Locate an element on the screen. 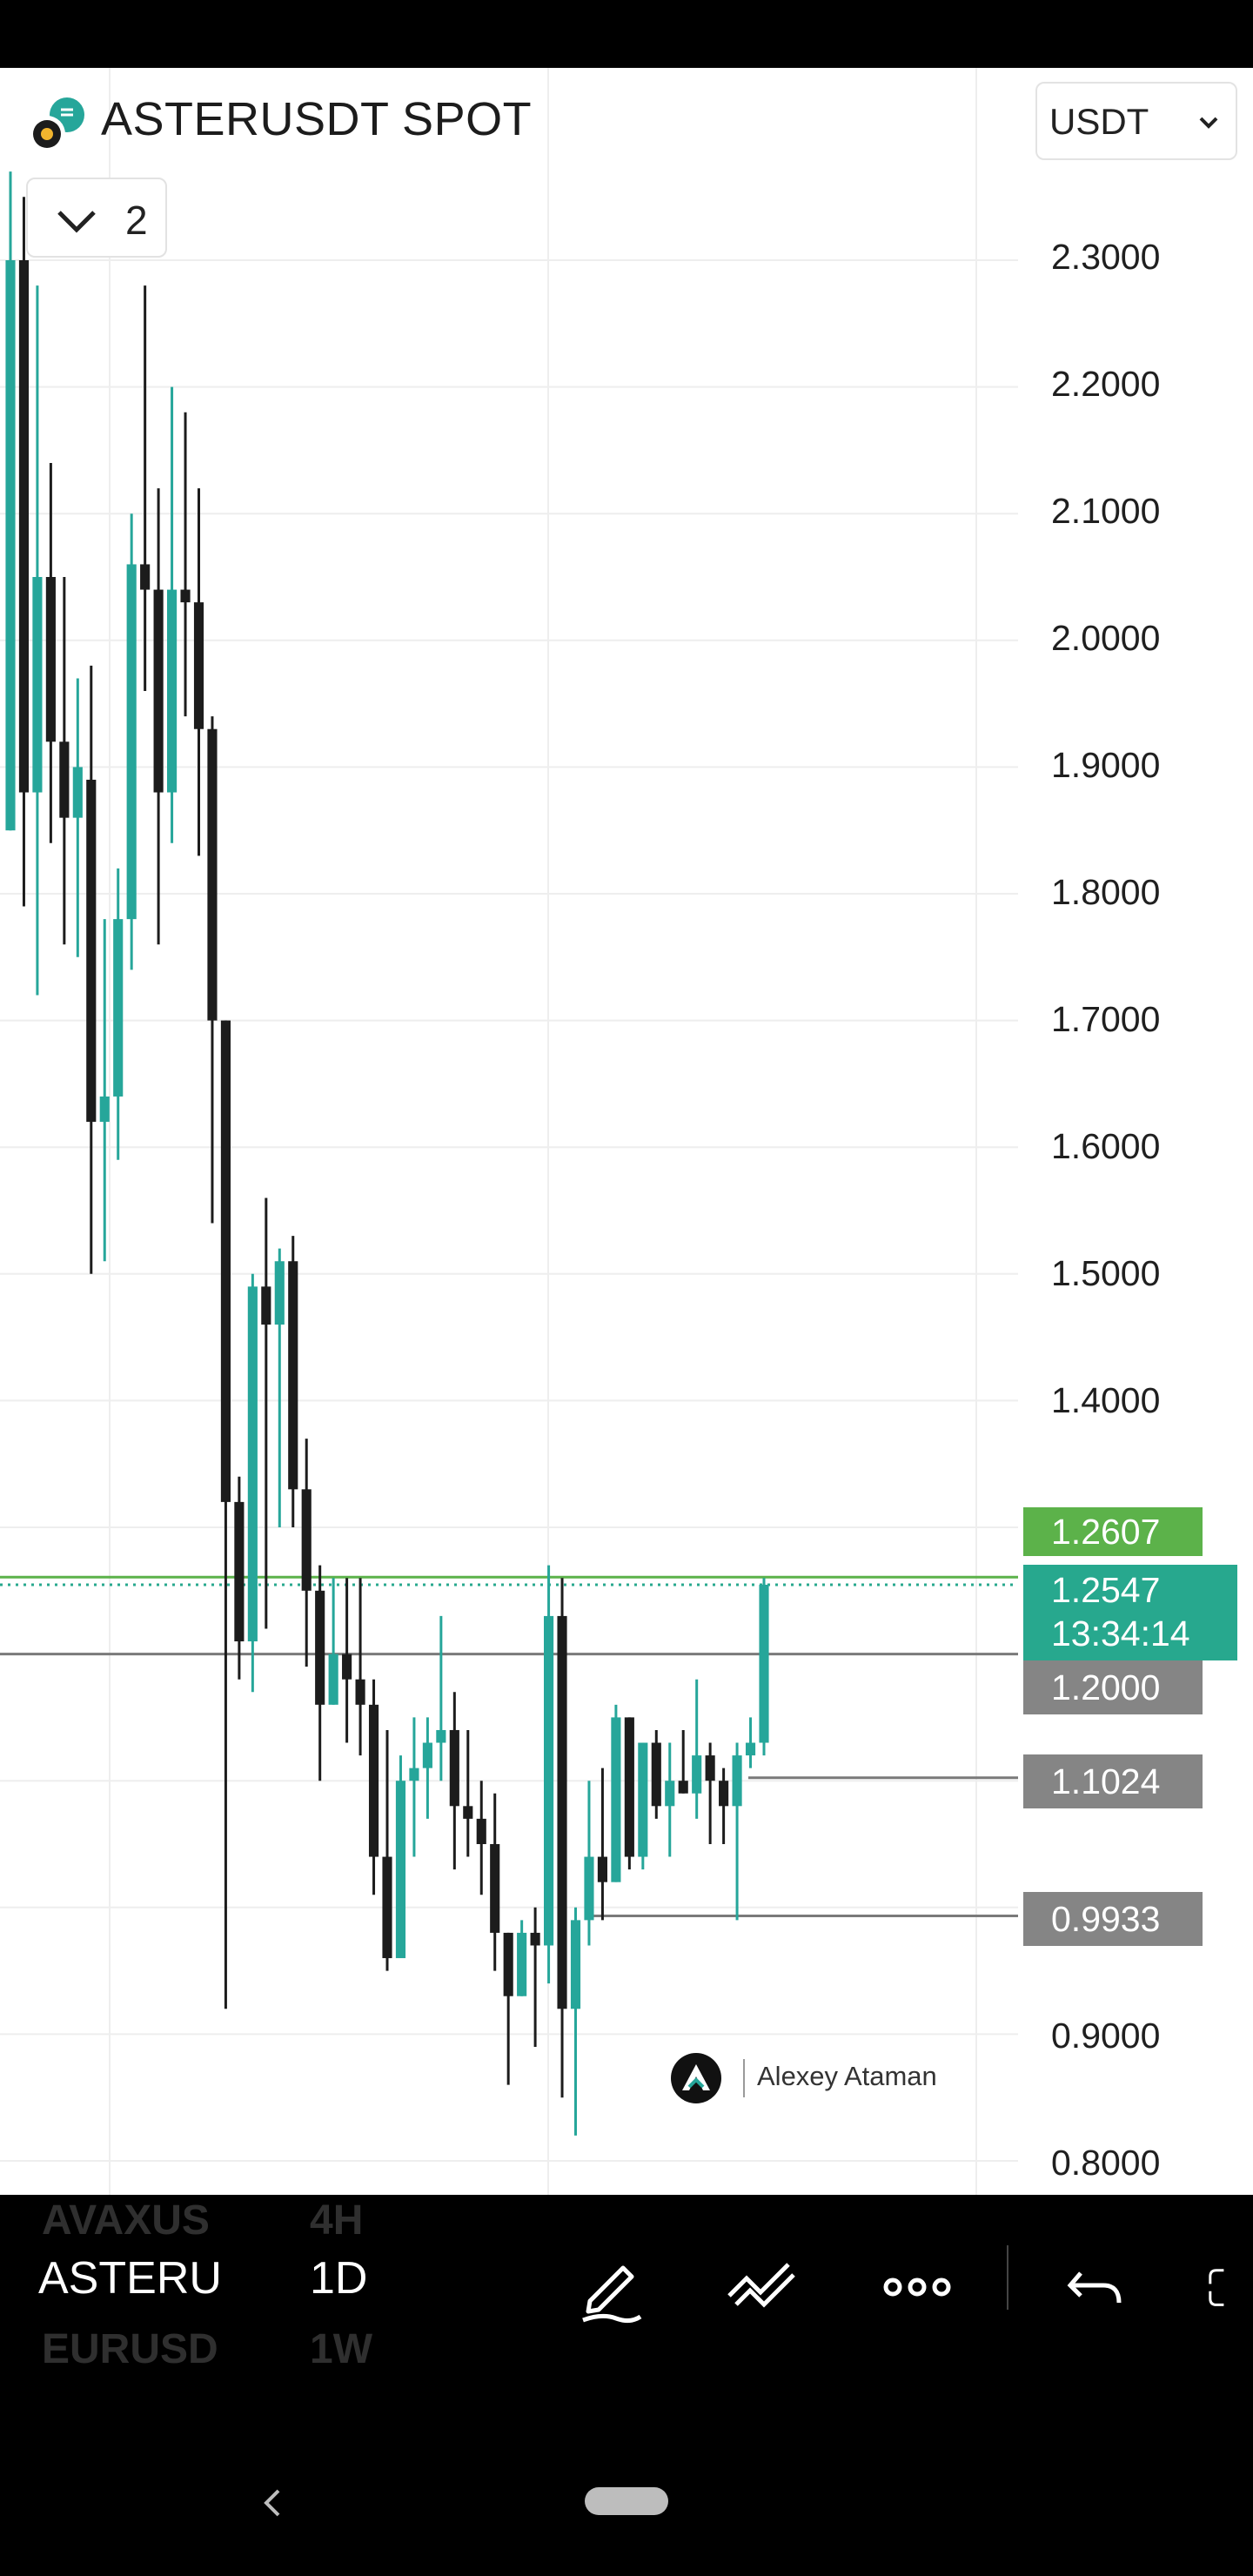  currency-select: USDT is located at coordinates (1136, 121).